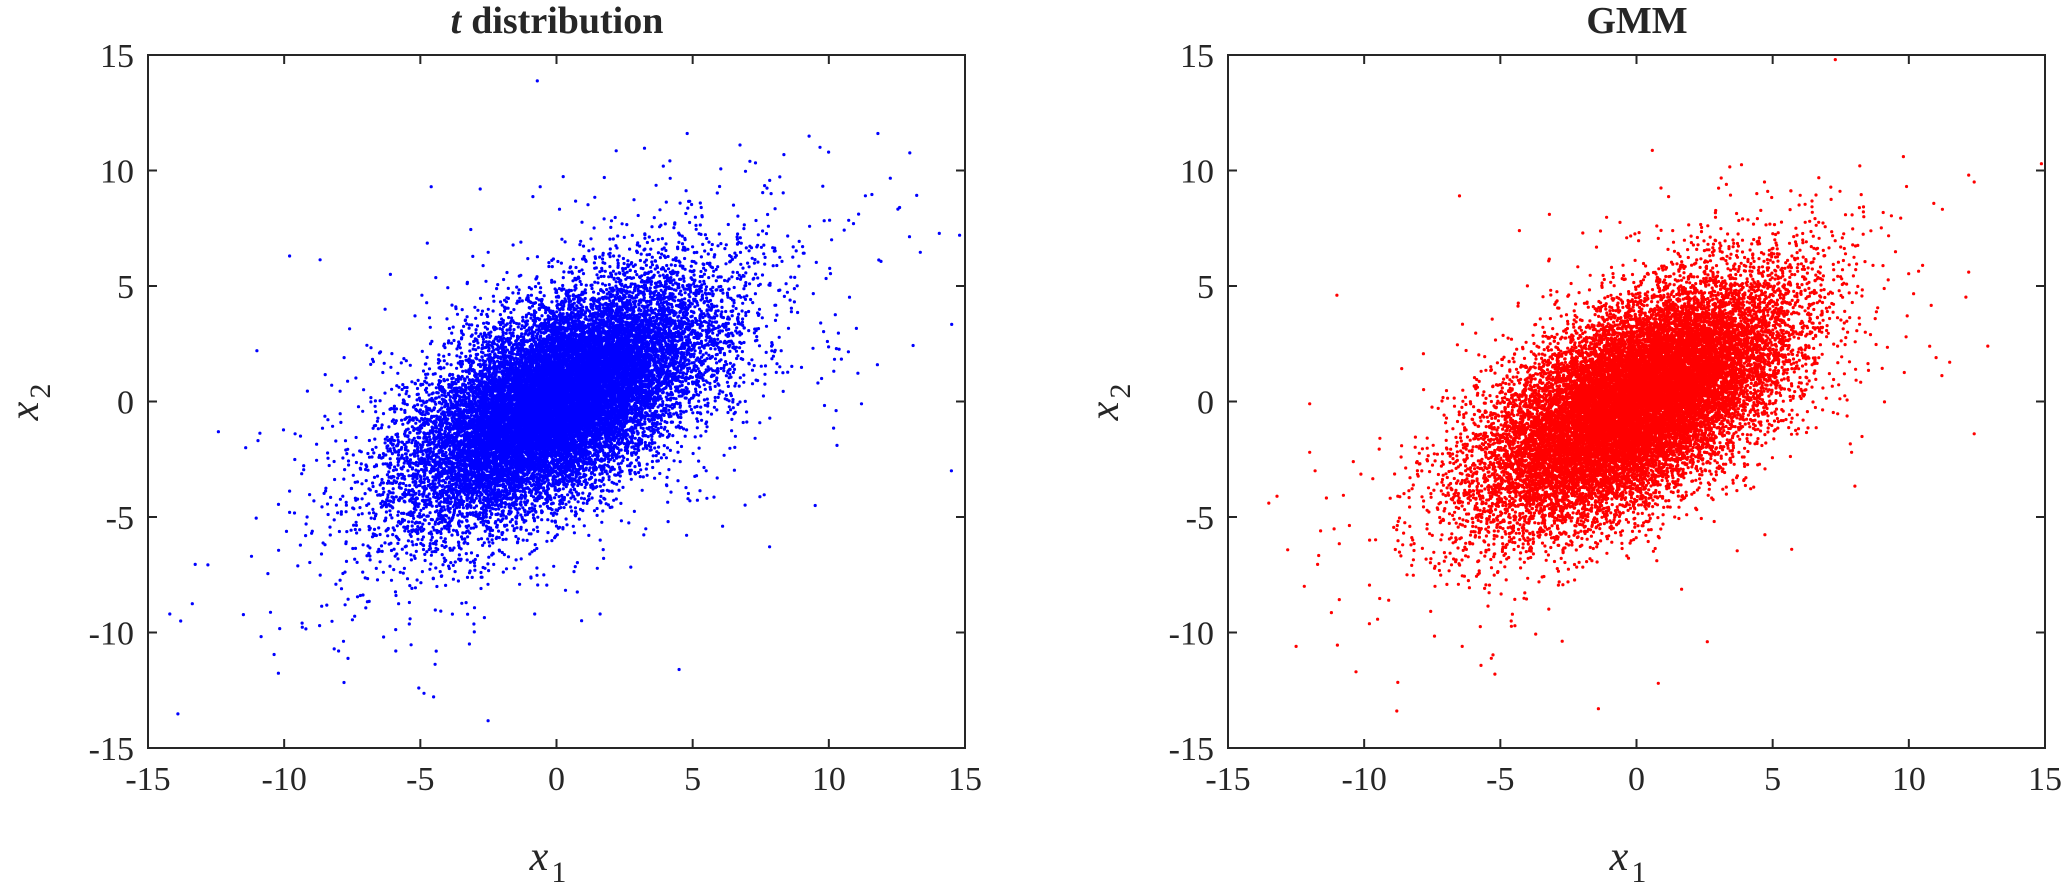 The height and width of the screenshot is (892, 2067). What do you see at coordinates (567, 21) in the screenshot?
I see `chart-title-text: distribution` at bounding box center [567, 21].